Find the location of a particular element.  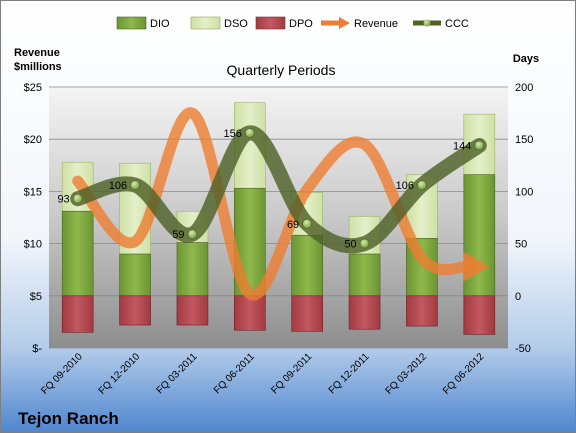

right-tick-label: -50 is located at coordinates (523, 349).